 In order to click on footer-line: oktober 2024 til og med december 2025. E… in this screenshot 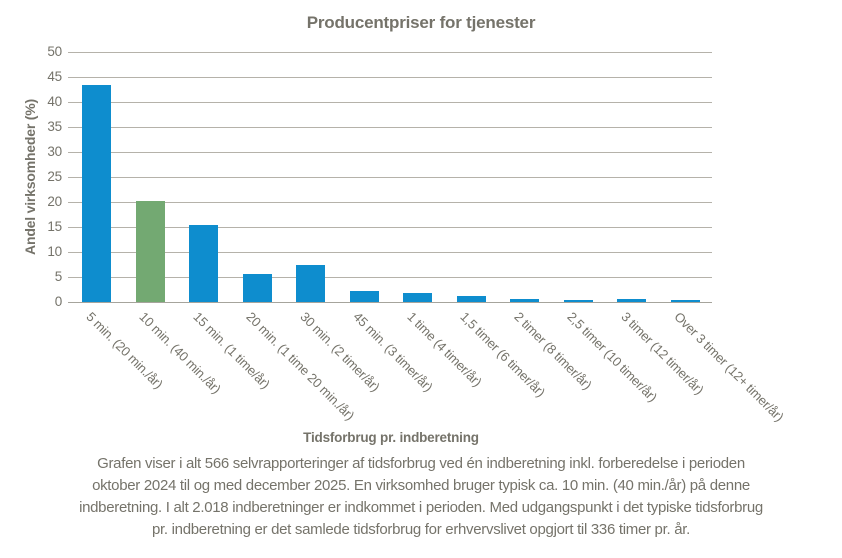, I will do `click(421, 485)`.